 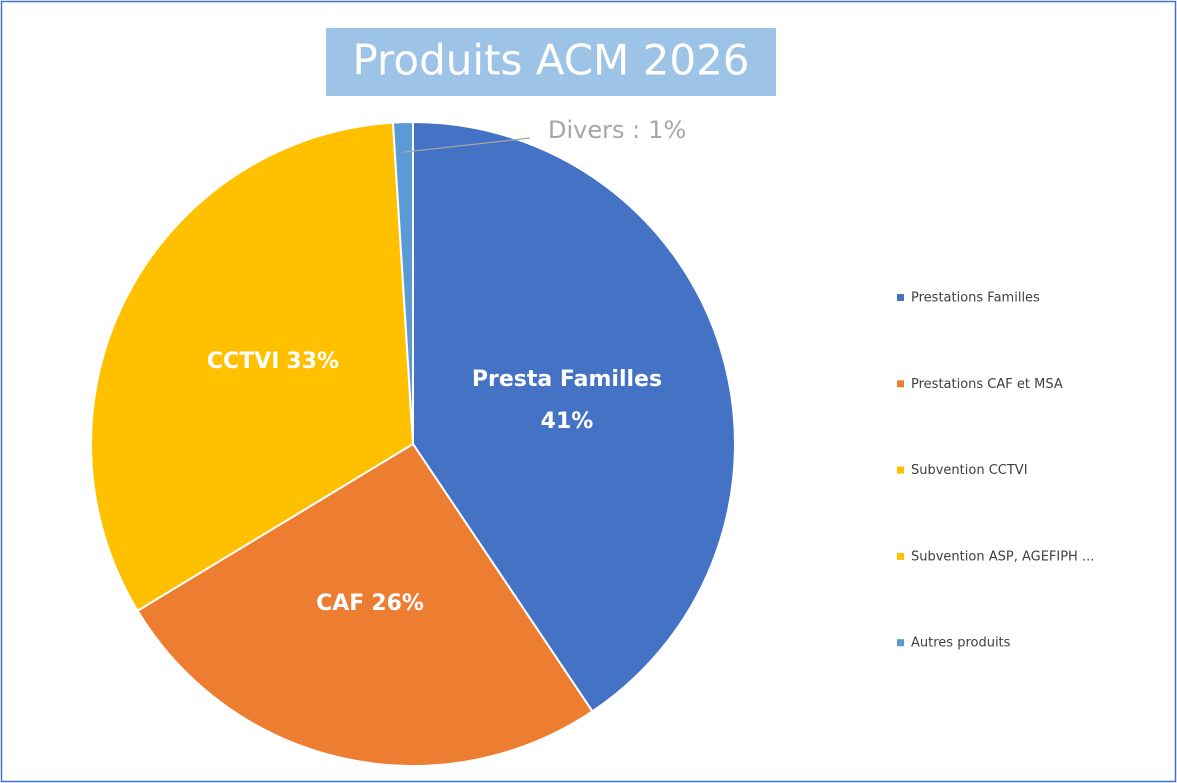 I want to click on data-label-value: 41%, so click(x=567, y=421).